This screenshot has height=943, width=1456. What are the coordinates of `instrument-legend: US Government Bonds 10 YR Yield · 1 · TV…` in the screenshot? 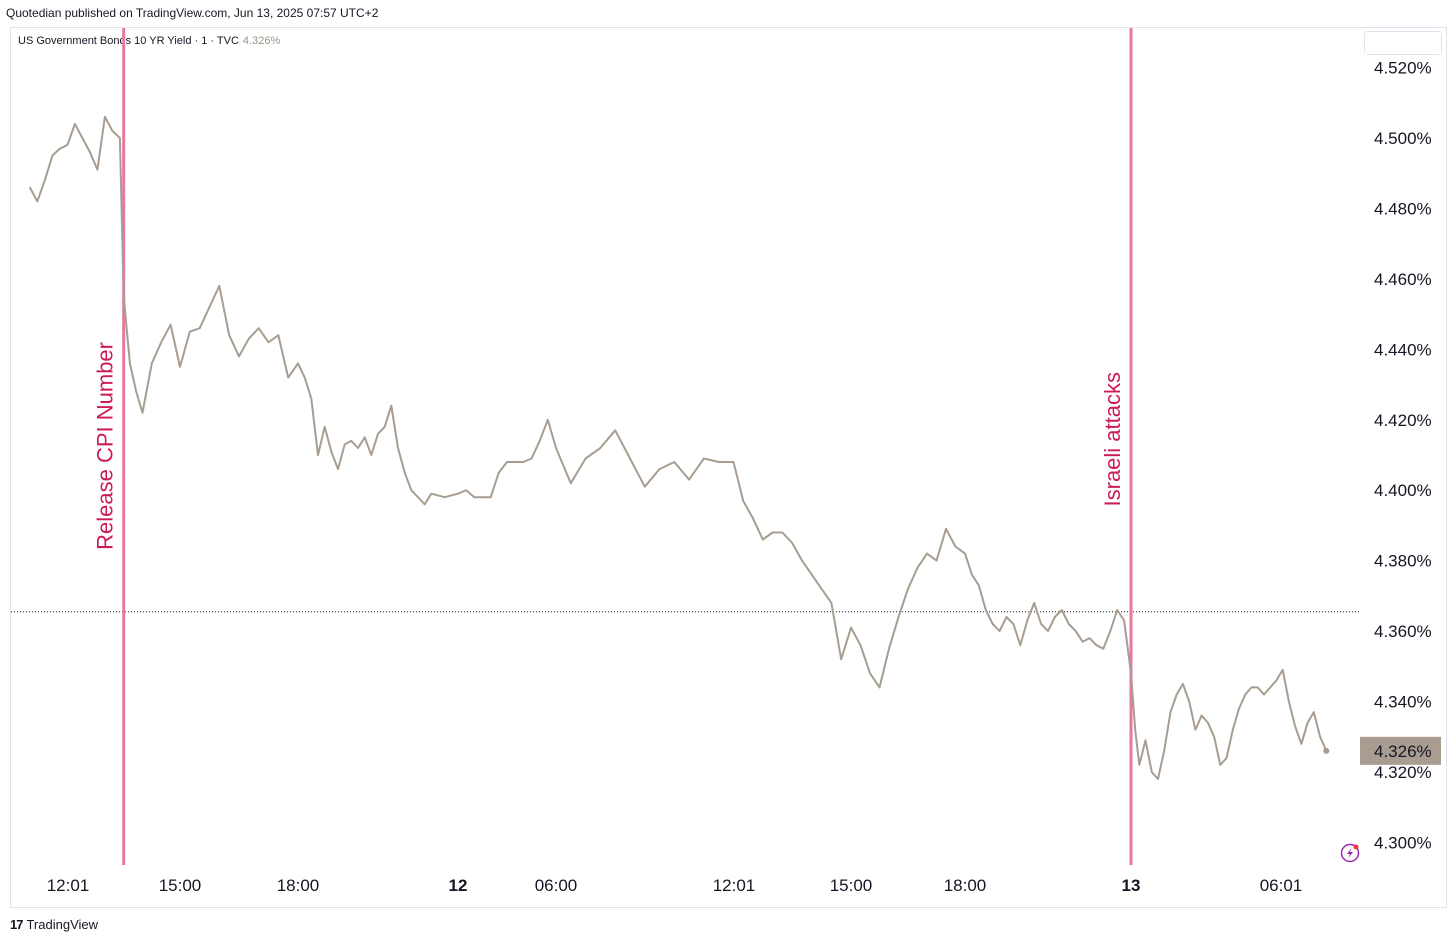 It's located at (149, 41).